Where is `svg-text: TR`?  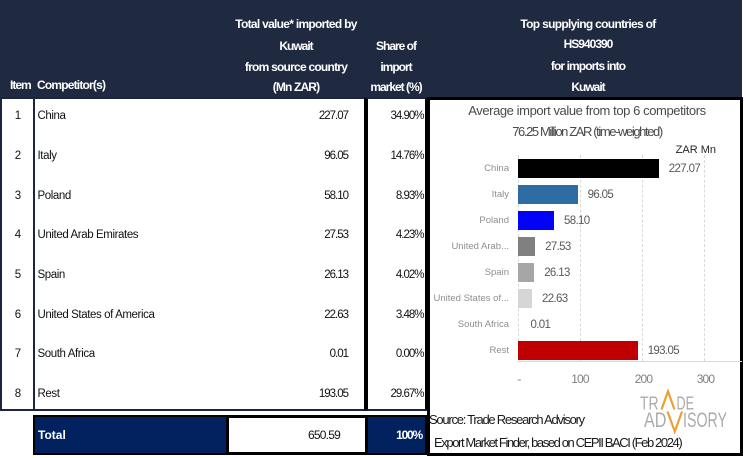
svg-text: TR is located at coordinates (649, 403).